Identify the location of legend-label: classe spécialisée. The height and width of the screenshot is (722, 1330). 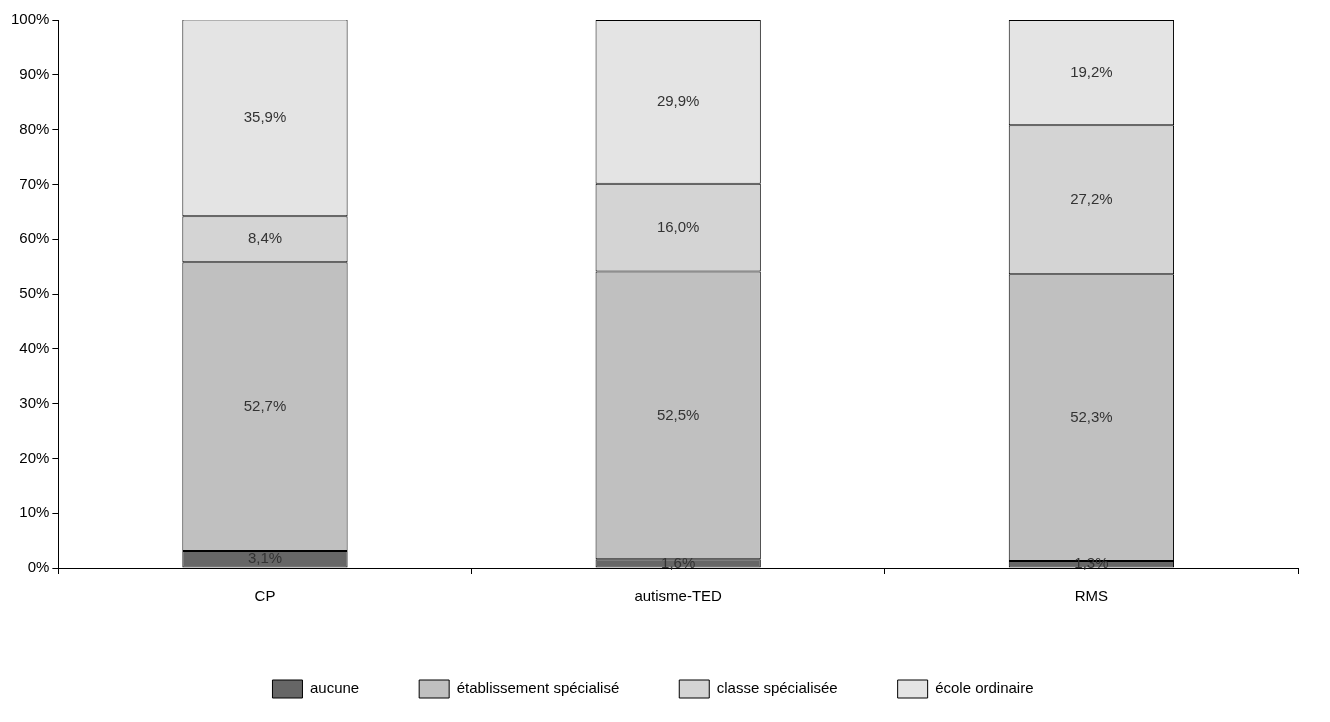
(777, 688).